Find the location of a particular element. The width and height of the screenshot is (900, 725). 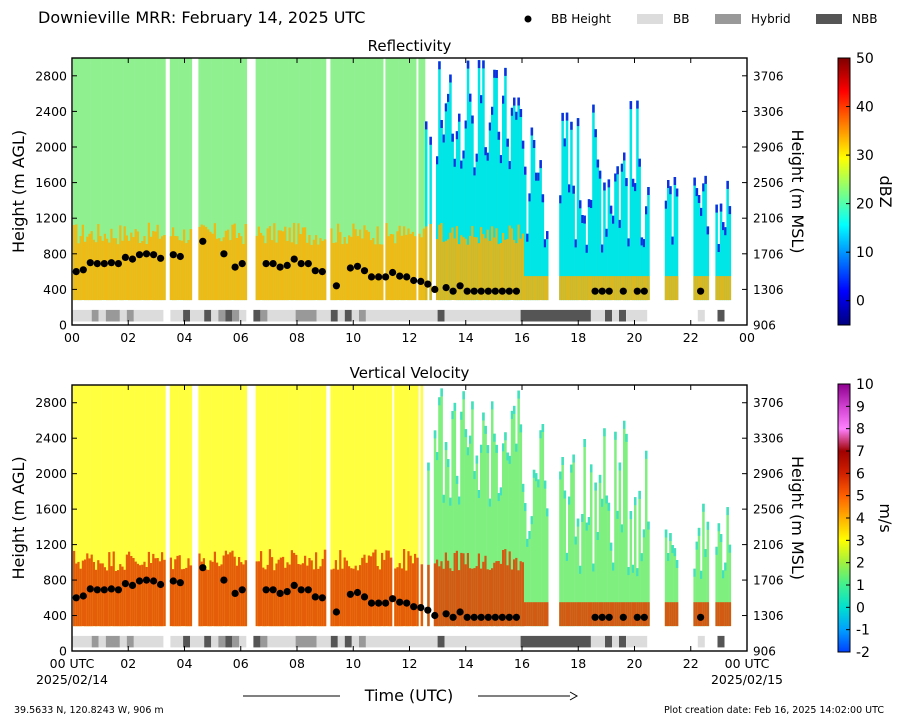

y2-tick-label: 3306 is located at coordinates (768, 439).